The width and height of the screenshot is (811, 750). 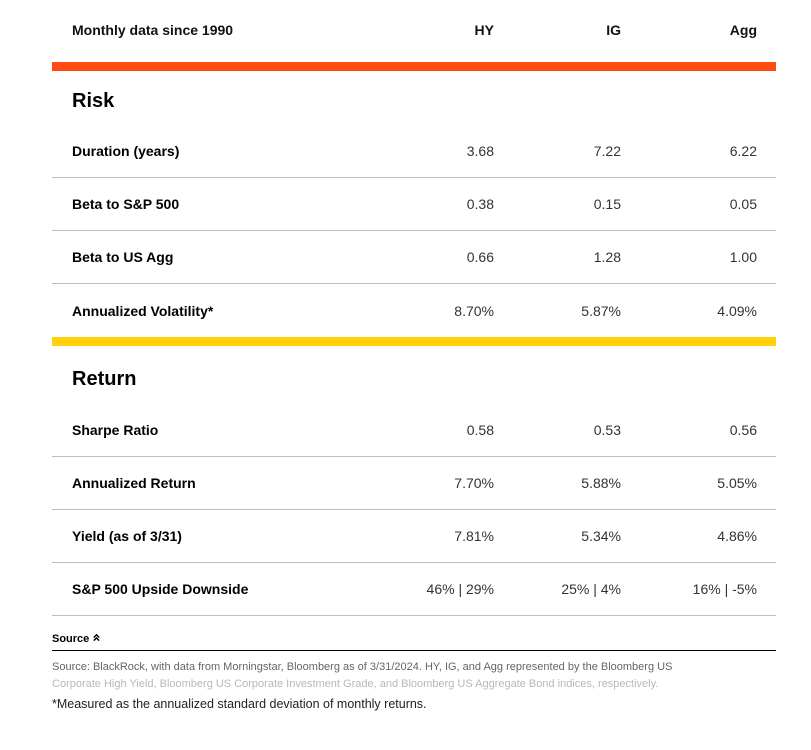 I want to click on table-row: Sharpe Ratio 0.58 0.53 0.56, so click(x=414, y=430).